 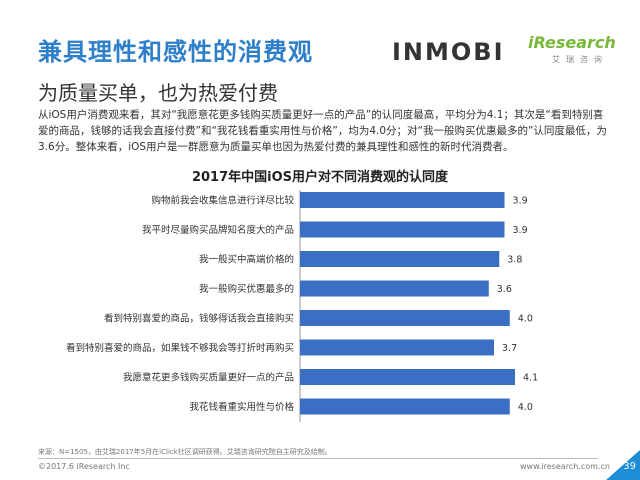 What do you see at coordinates (241, 407) in the screenshot?
I see `category-label: 我花钱看重实用性与价格` at bounding box center [241, 407].